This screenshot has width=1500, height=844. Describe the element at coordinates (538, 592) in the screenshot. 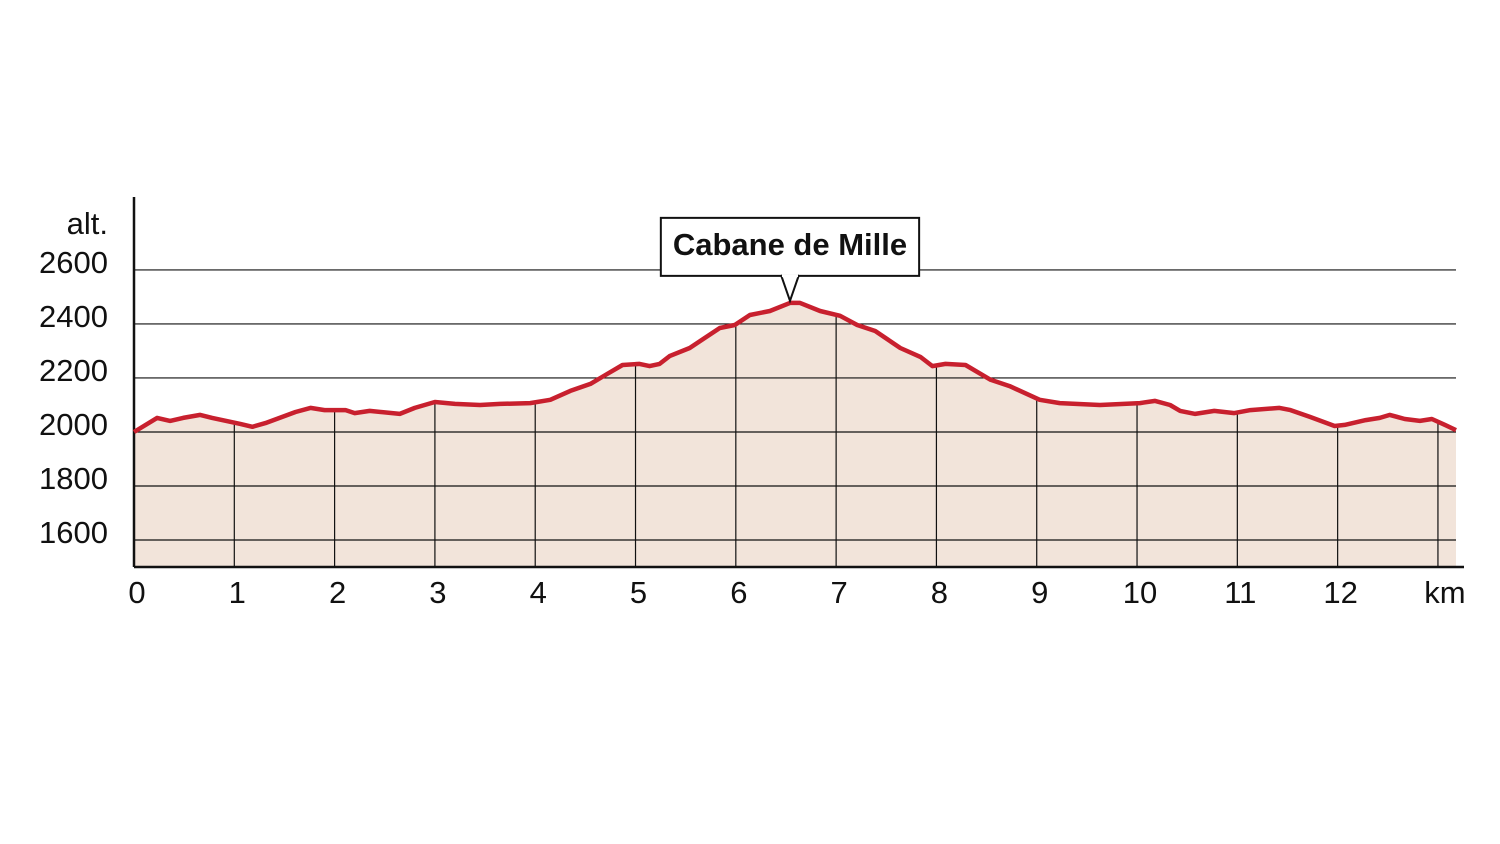

I see `x-tick-label: 4` at that location.